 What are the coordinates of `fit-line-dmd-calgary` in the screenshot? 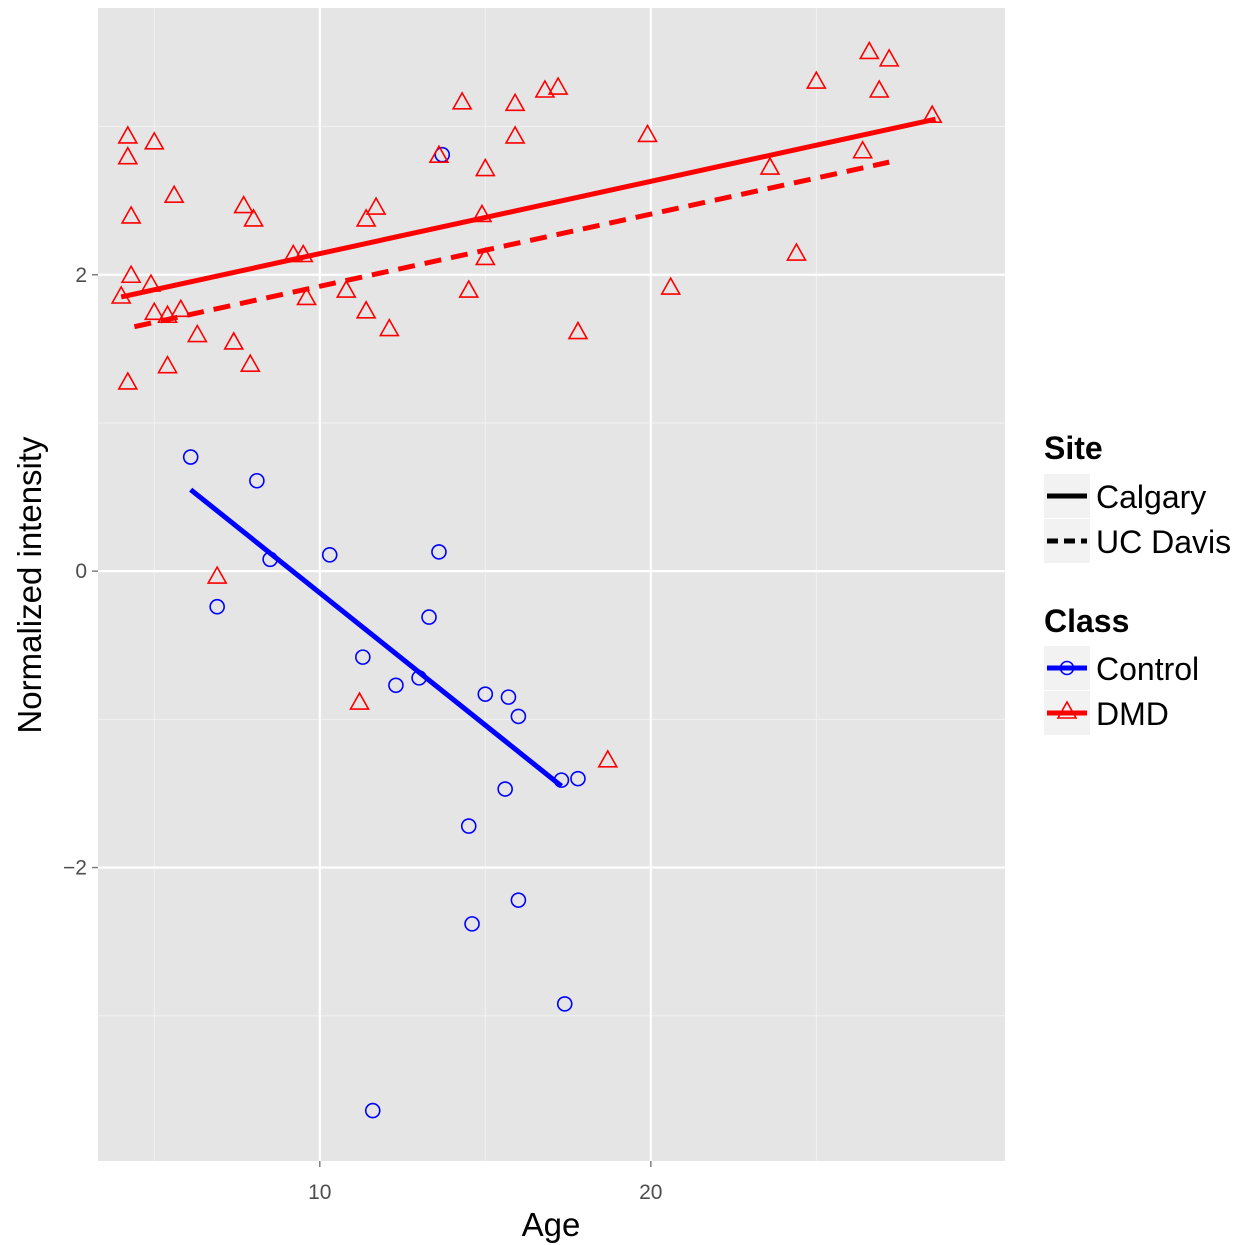 It's located at (528, 208).